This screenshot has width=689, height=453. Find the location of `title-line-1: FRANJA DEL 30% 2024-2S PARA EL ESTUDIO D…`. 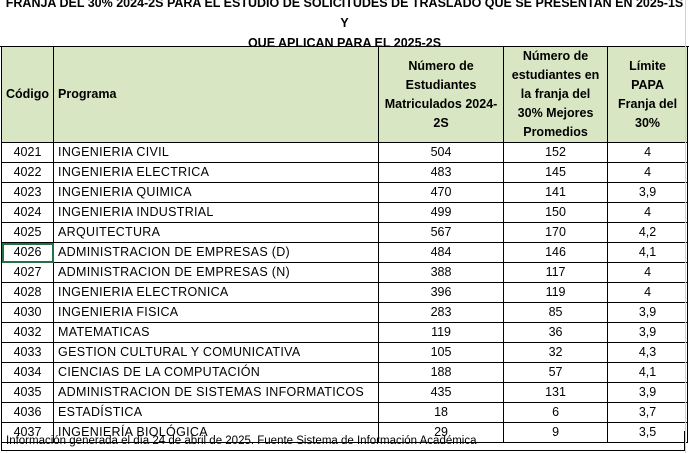

title-line-1: FRANJA DEL 30% 2024-2S PARA EL ESTUDIO D… is located at coordinates (344, 15).